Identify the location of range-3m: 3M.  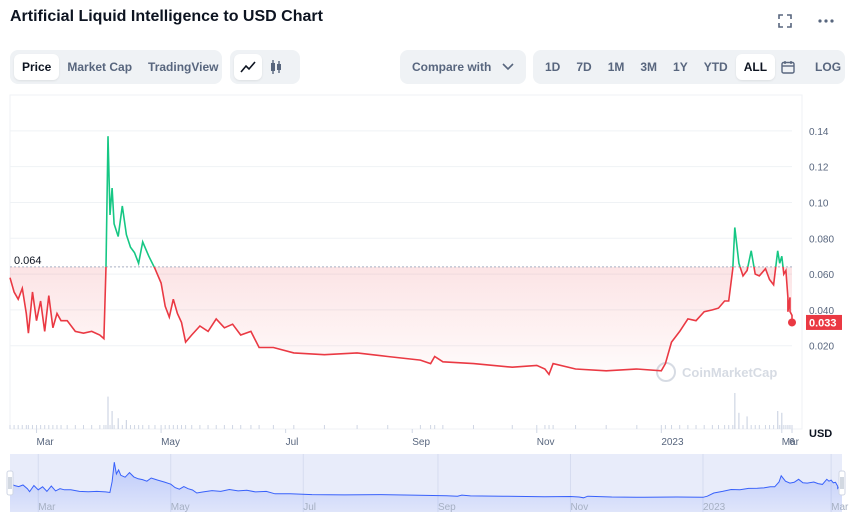
(649, 67).